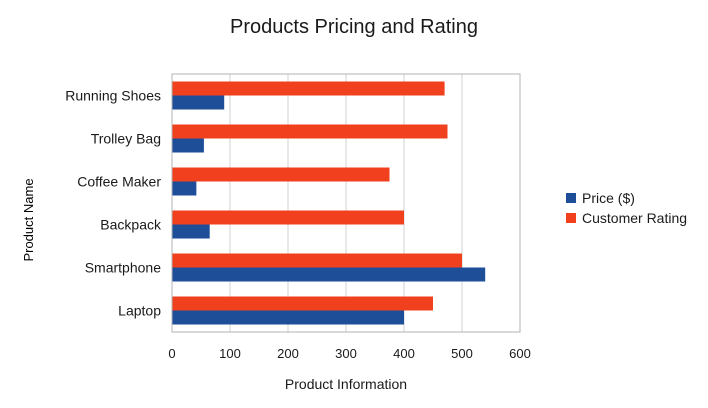 The image size is (708, 408). Describe the element at coordinates (139, 311) in the screenshot. I see `y-tick-label: Laptop` at that location.